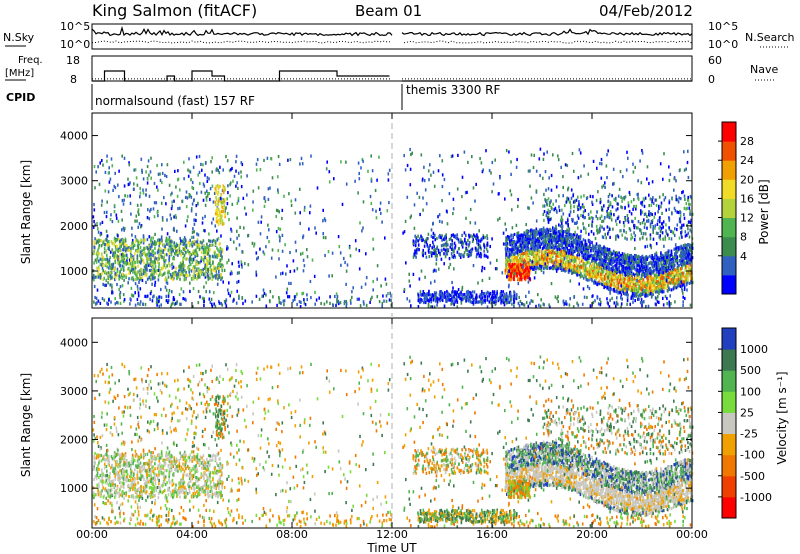 The height and width of the screenshot is (554, 800). I want to click on cpid-left-text: normalsound (fast) 157 RF, so click(175, 101).